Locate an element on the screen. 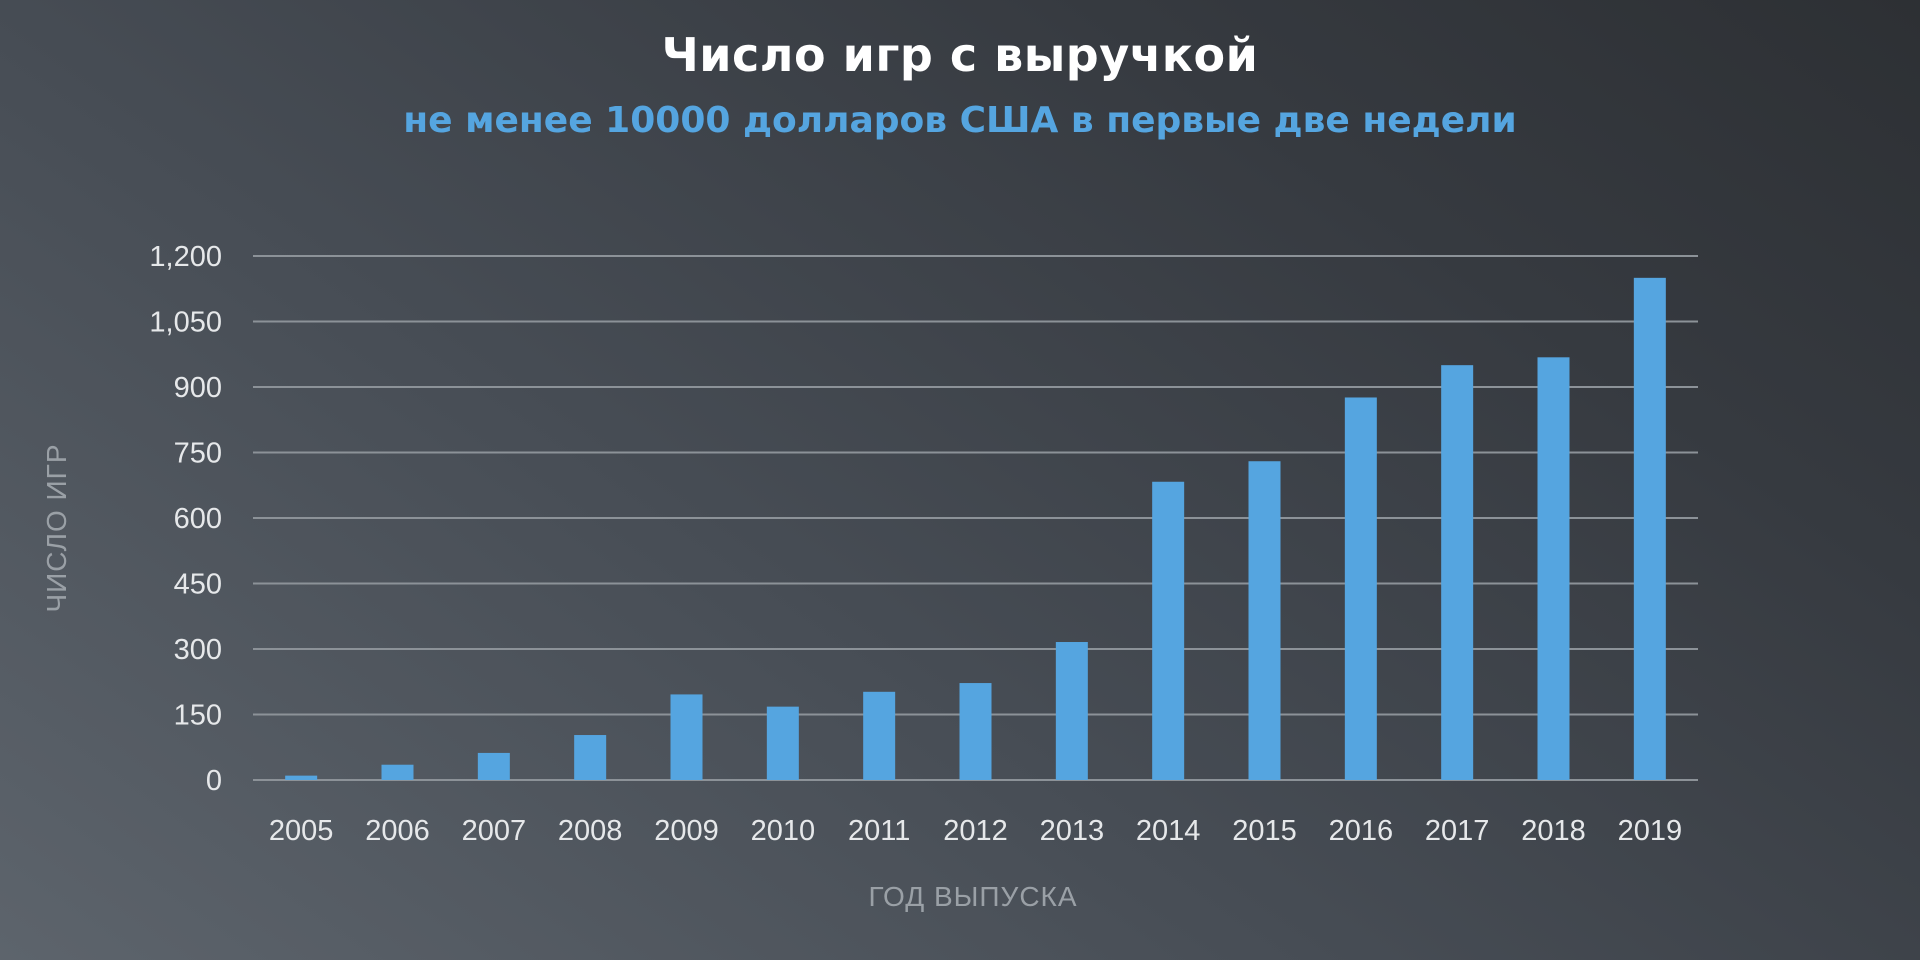 The image size is (1920, 960). y-axis-ticks: 0 150 300 450 600 750 900 1,050 1,200 is located at coordinates (185, 519).